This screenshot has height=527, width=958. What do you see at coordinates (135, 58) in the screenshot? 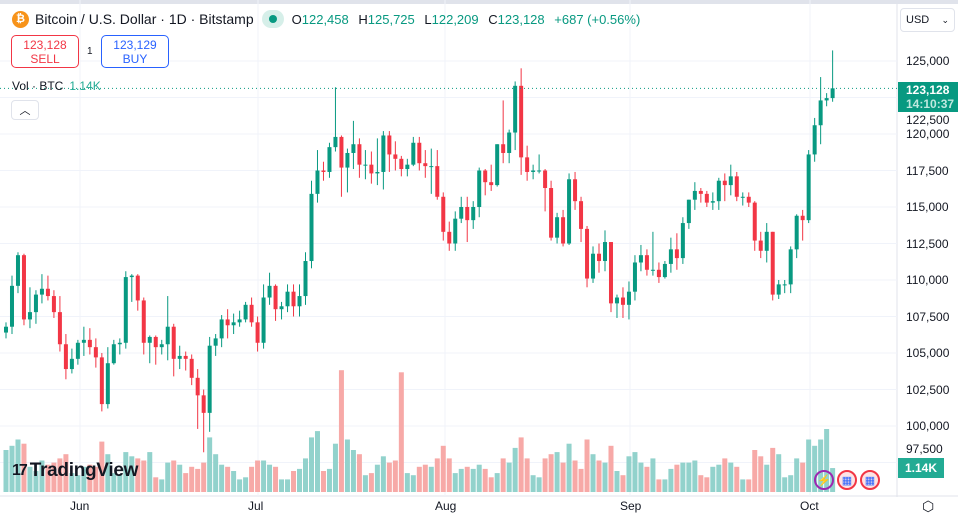
I see `buy-label: BUY` at bounding box center [135, 58].